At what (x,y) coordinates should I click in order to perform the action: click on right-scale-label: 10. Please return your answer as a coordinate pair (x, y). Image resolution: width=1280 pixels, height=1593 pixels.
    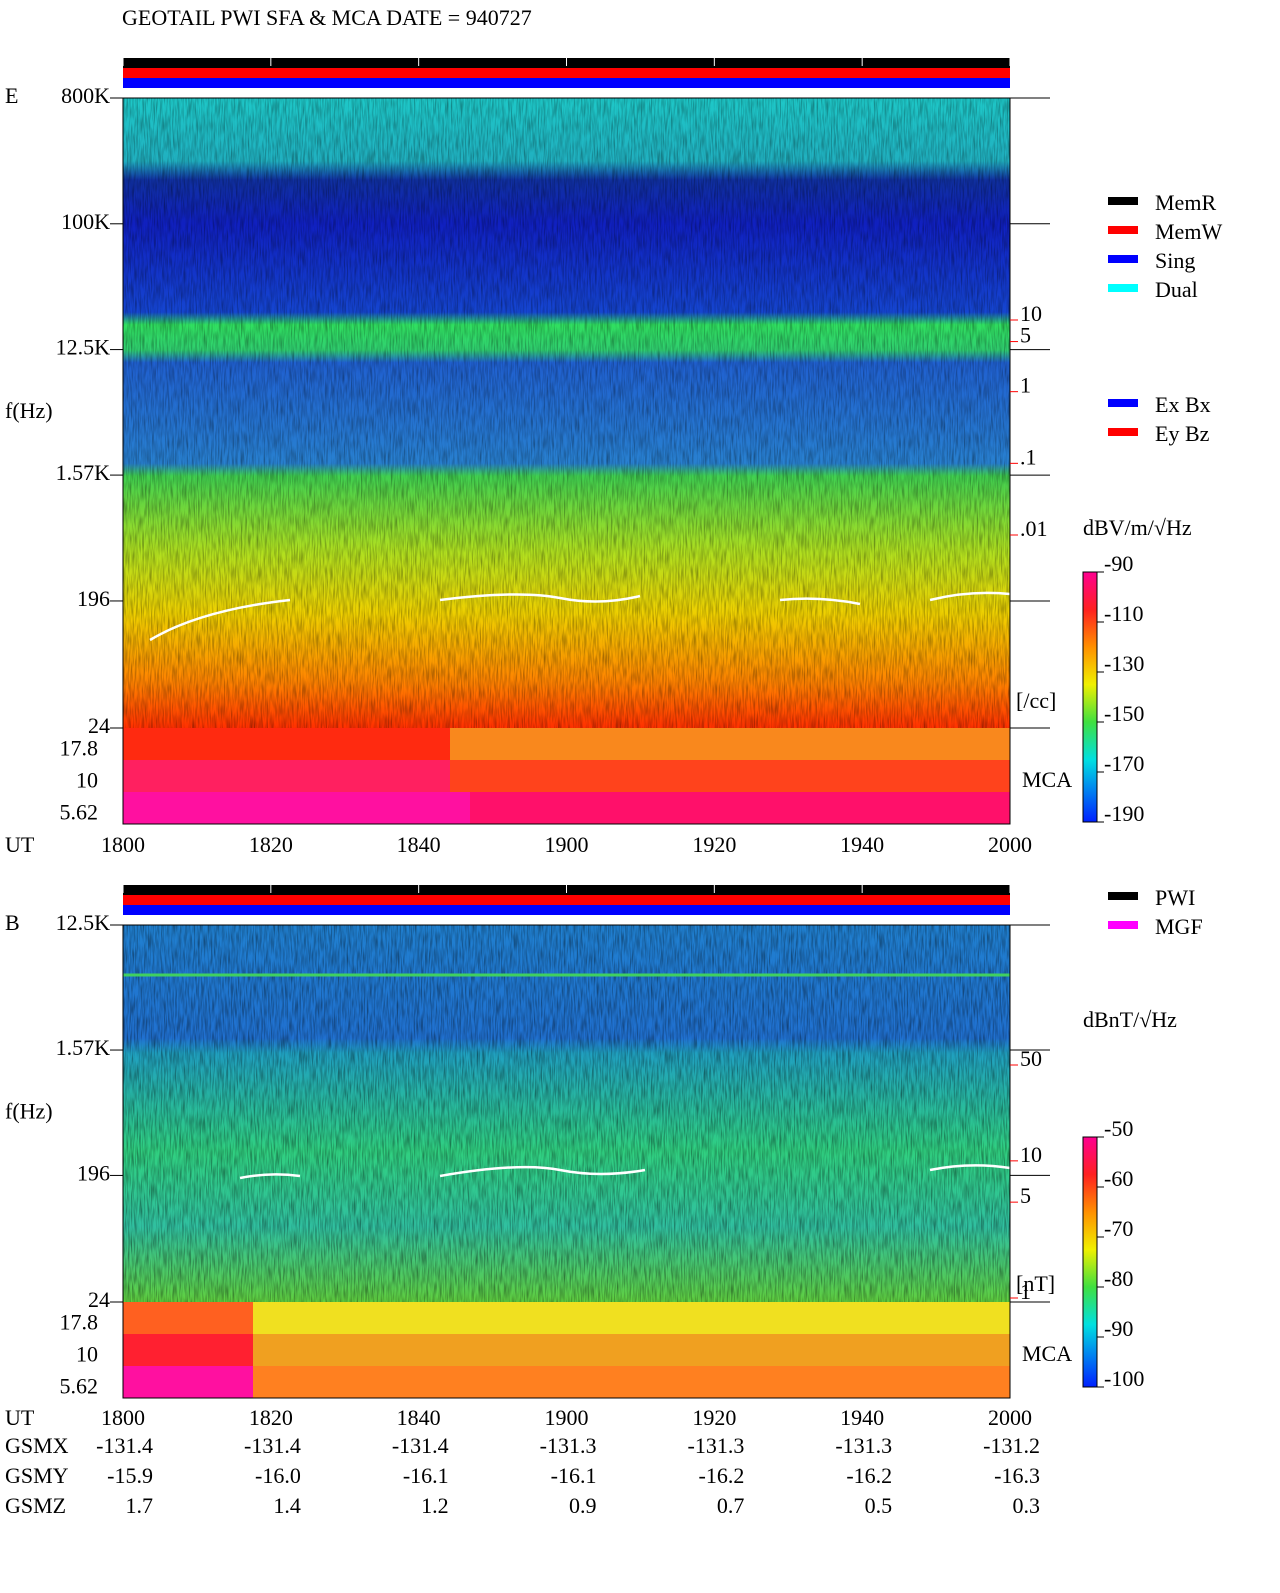
    Looking at the image, I should click on (1031, 1154).